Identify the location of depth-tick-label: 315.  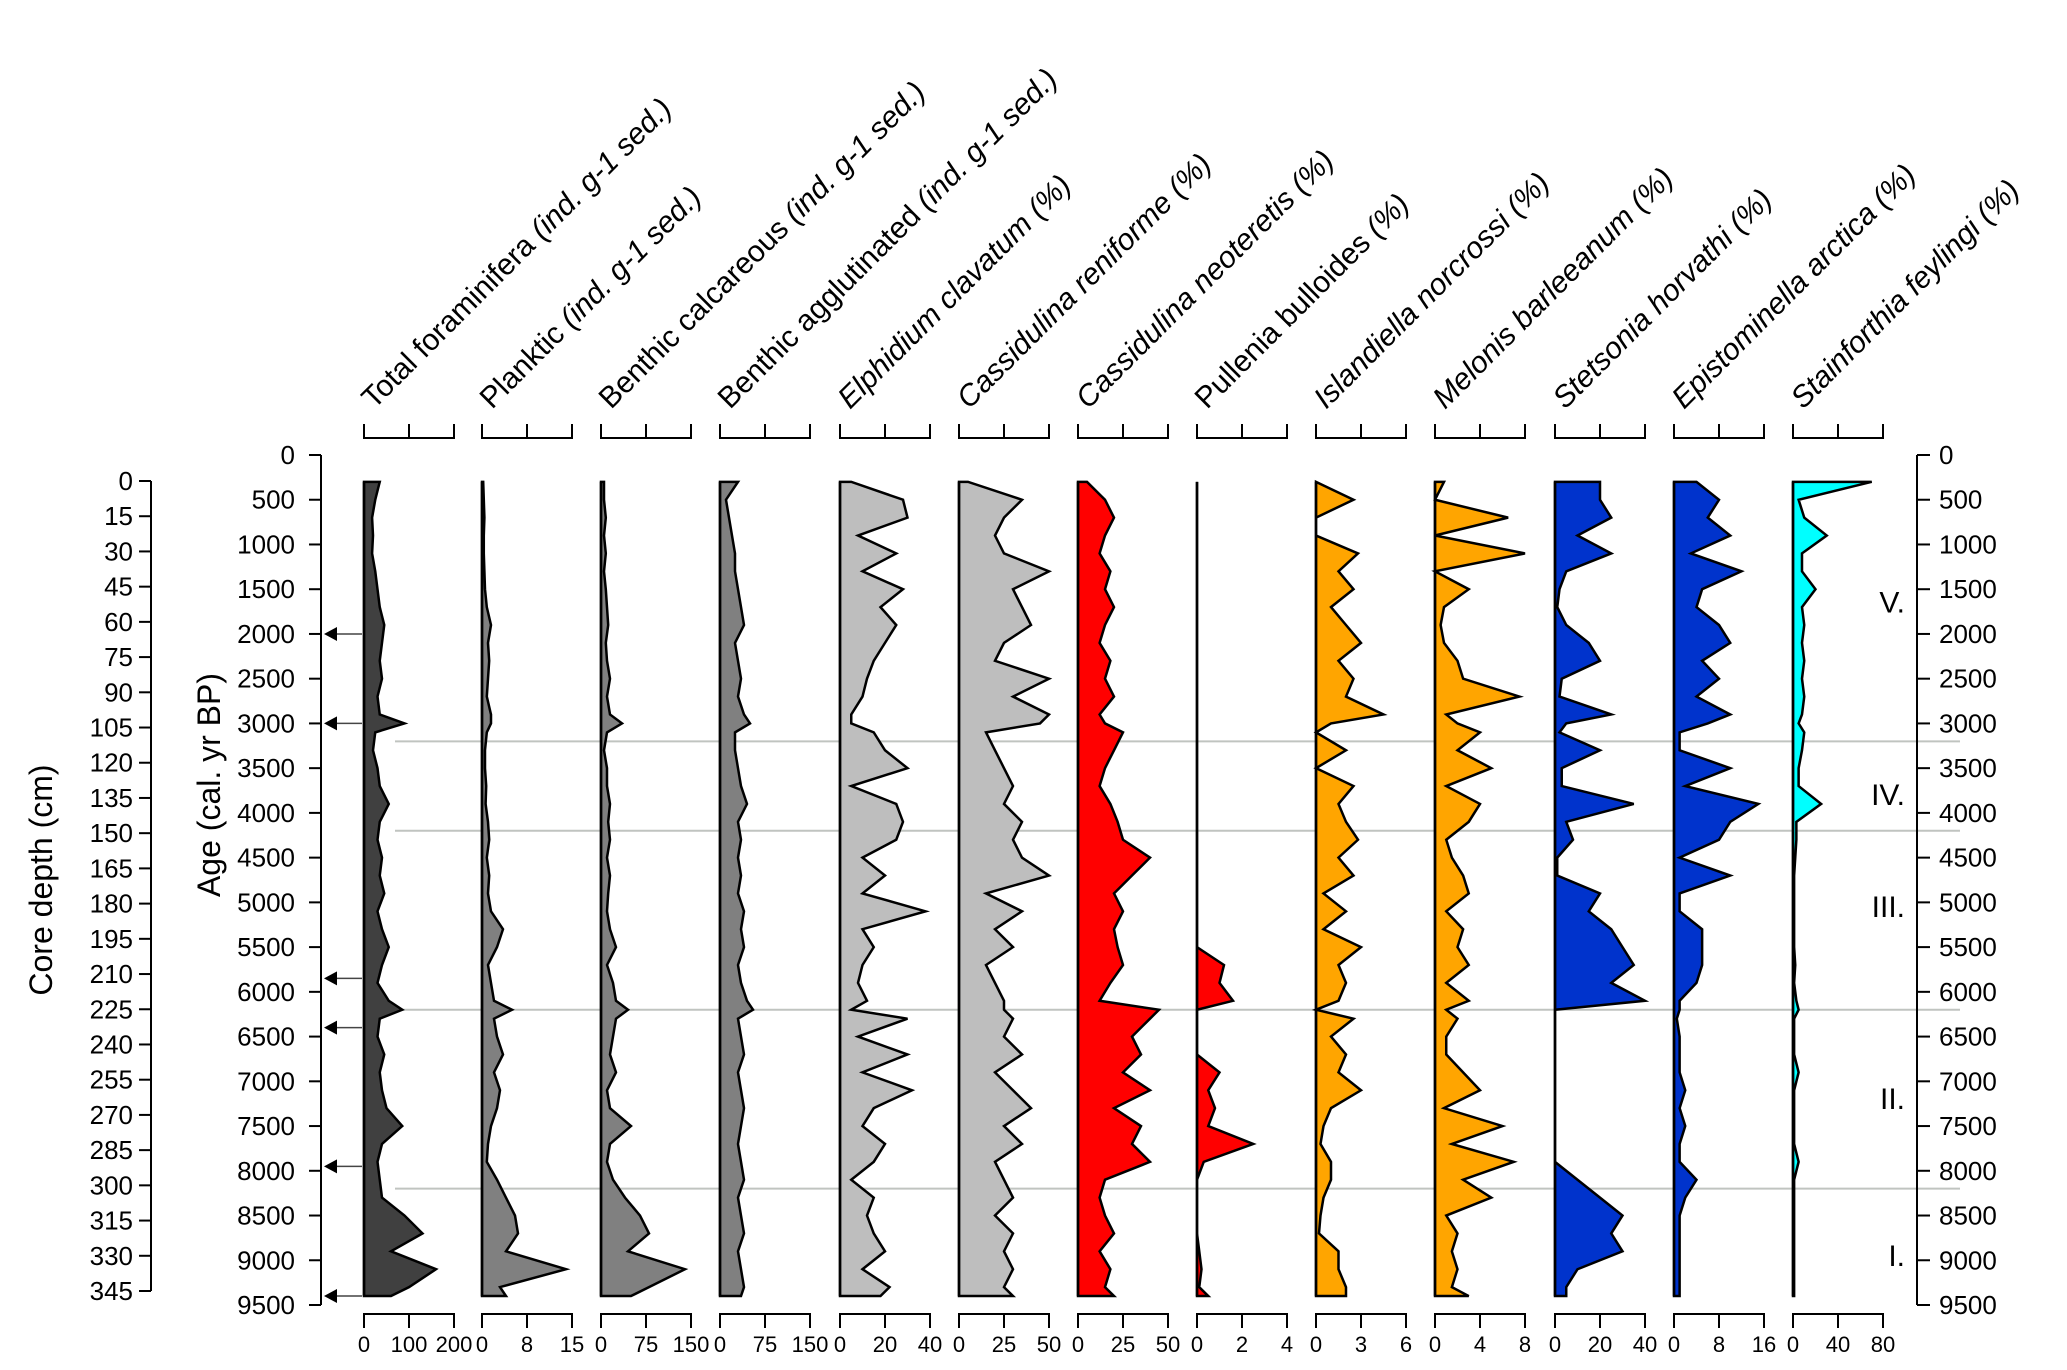
(111, 1221).